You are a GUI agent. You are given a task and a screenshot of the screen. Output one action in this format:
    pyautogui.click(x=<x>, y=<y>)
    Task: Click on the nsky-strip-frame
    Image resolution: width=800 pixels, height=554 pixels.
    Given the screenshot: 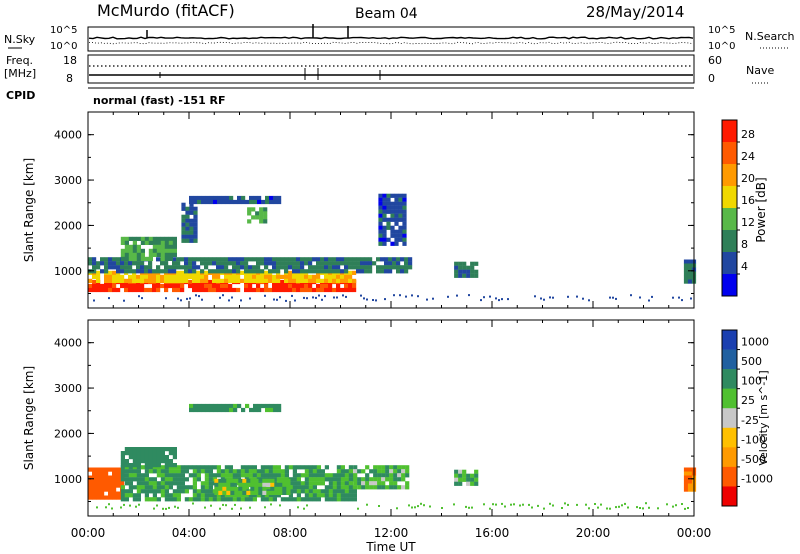 What is the action you would take?
    pyautogui.click(x=391, y=39)
    